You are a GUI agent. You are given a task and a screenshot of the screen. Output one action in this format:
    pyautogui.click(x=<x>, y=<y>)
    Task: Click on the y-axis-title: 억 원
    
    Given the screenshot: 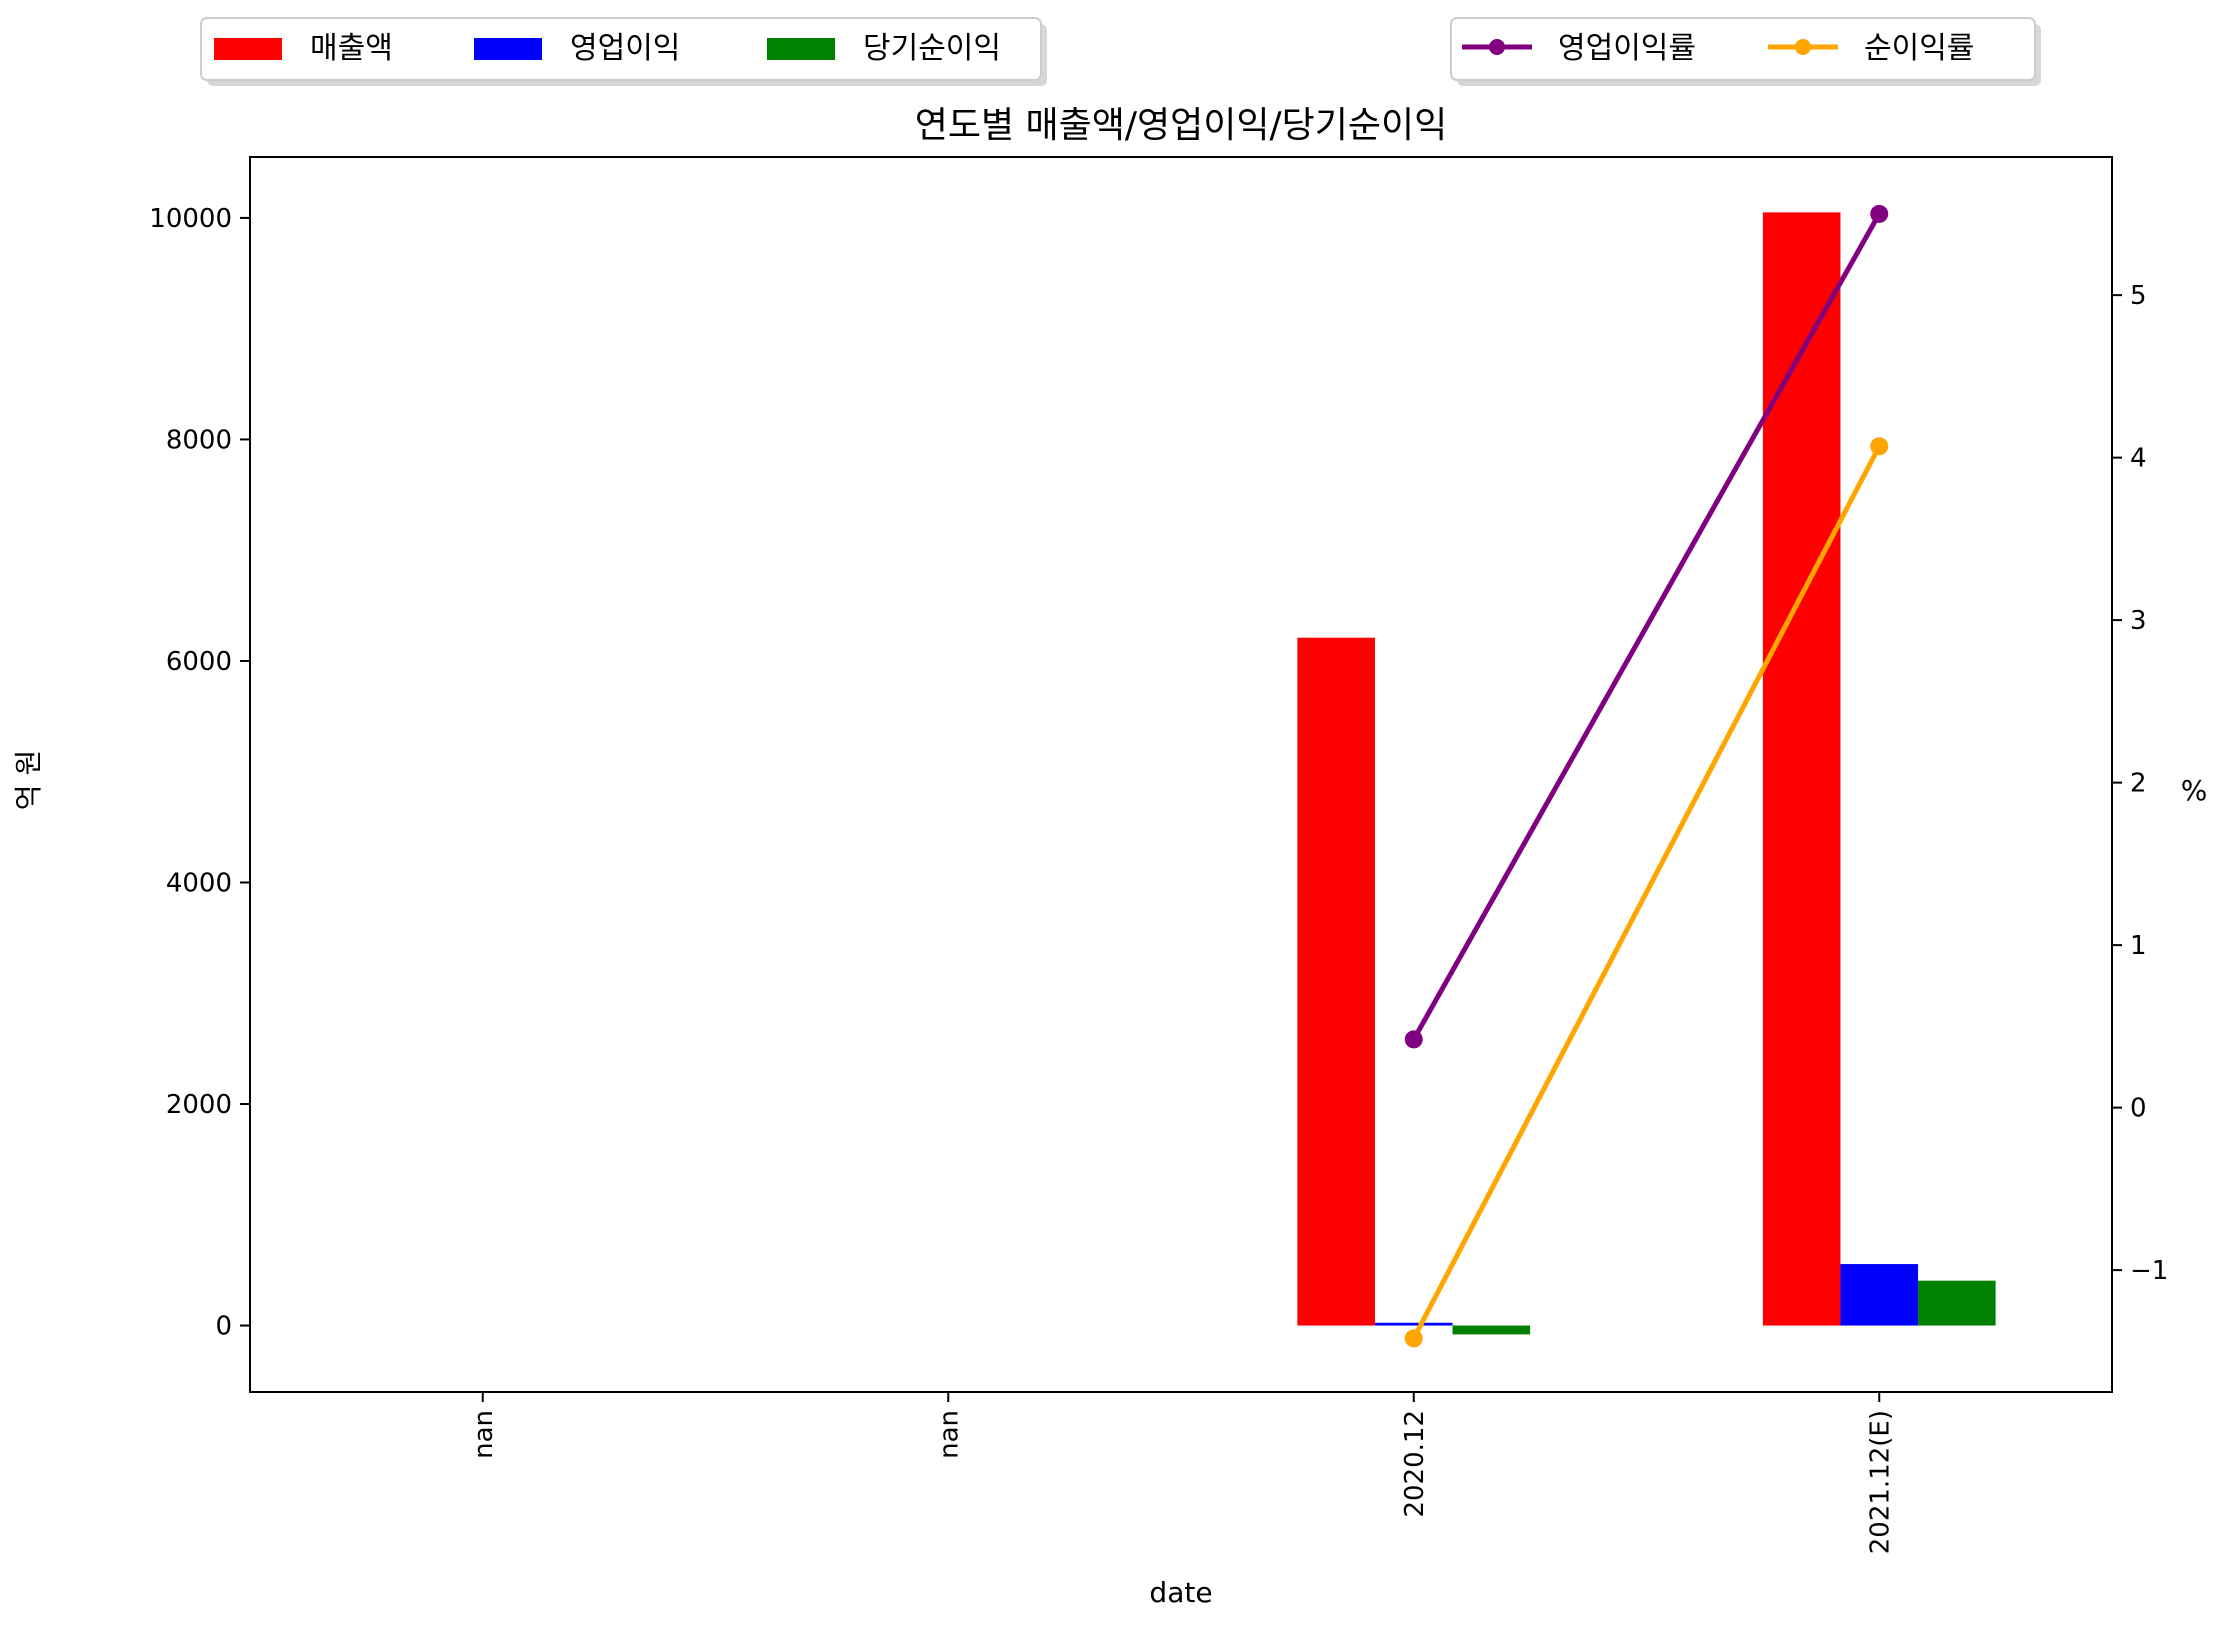 What is the action you would take?
    pyautogui.click(x=28, y=780)
    